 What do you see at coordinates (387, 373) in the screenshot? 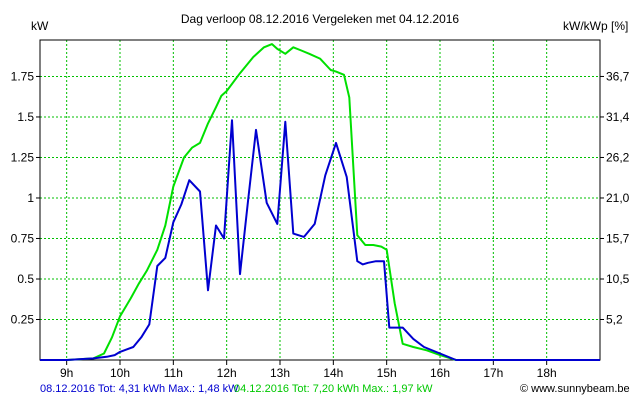
I see `x-tick-label: 15h` at bounding box center [387, 373].